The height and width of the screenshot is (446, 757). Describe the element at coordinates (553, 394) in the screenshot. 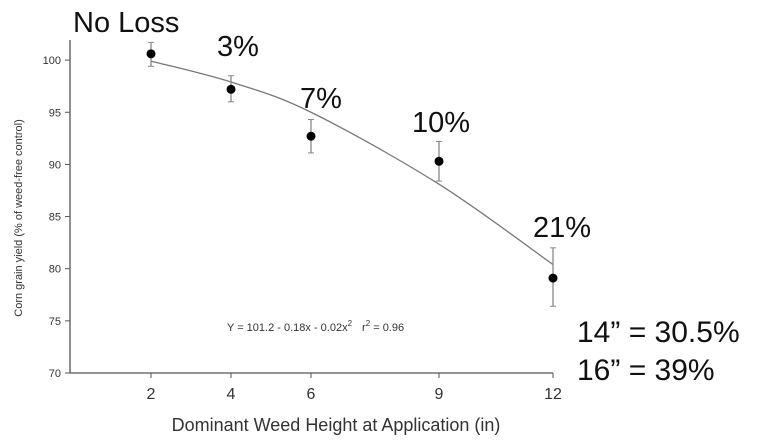

I see `x-tick-label: 12` at that location.